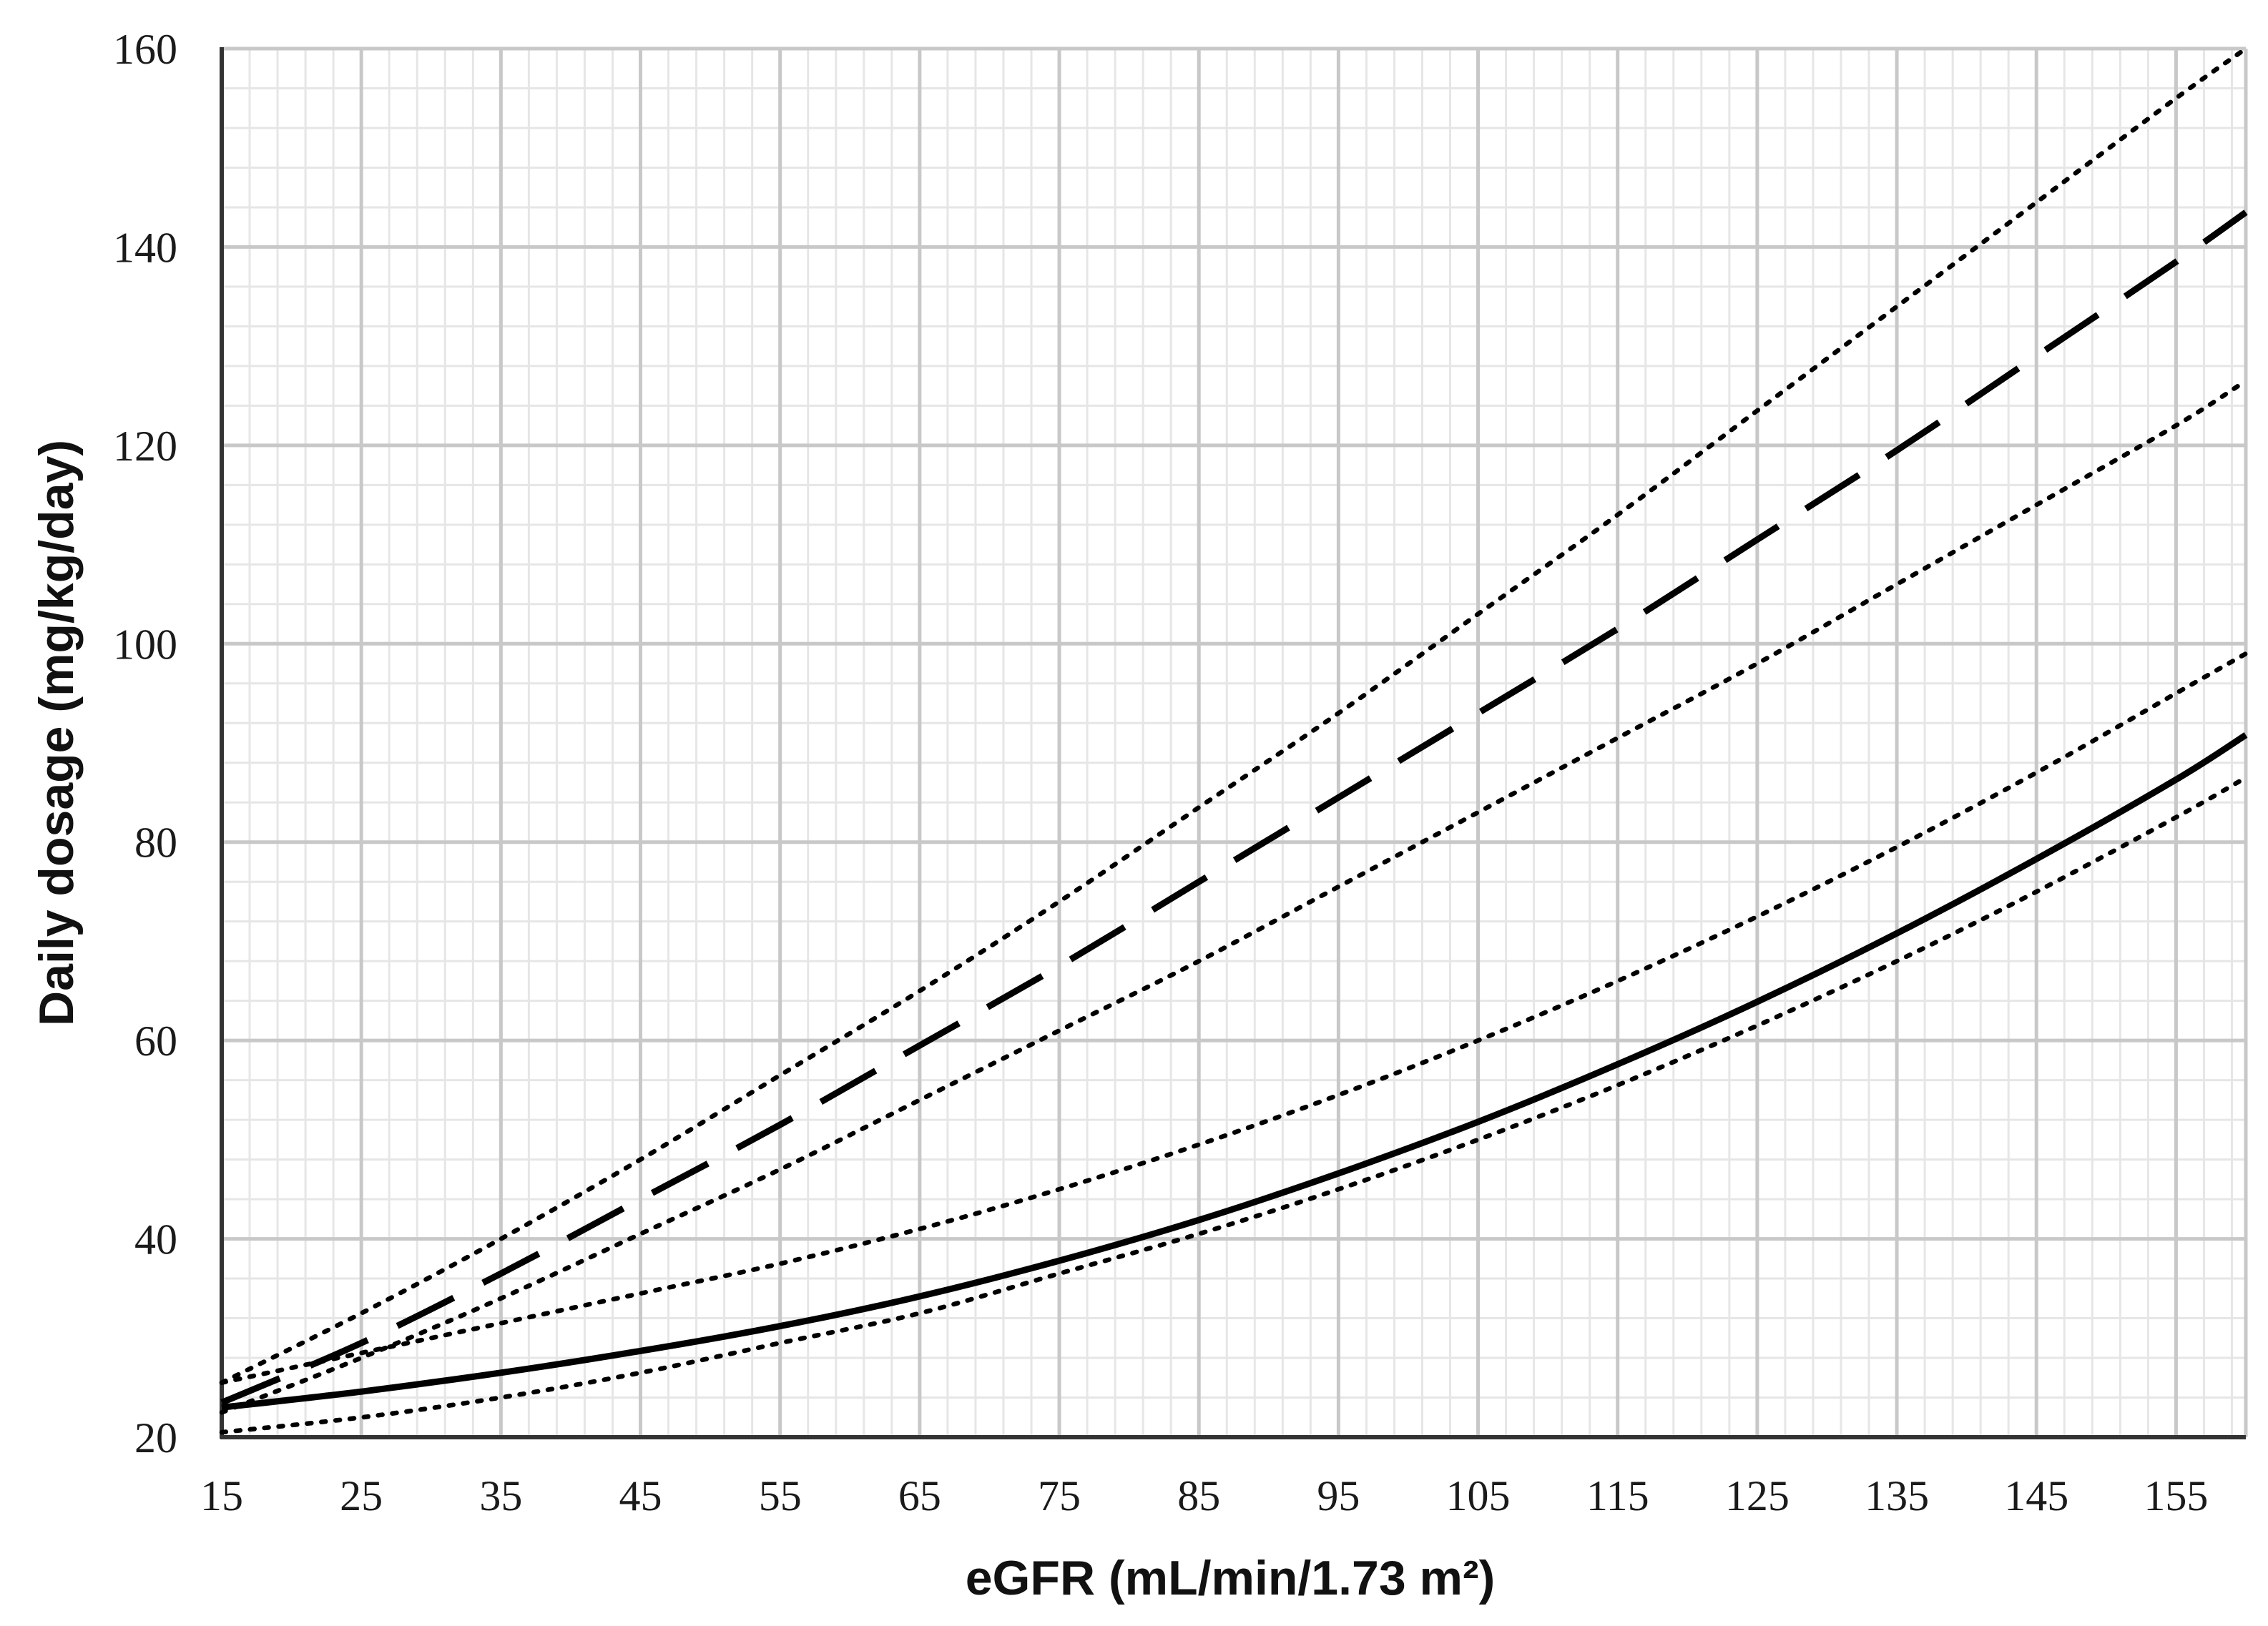 The width and height of the screenshot is (2268, 1626). Describe the element at coordinates (361, 1495) in the screenshot. I see `x-tick-label: 25` at that location.